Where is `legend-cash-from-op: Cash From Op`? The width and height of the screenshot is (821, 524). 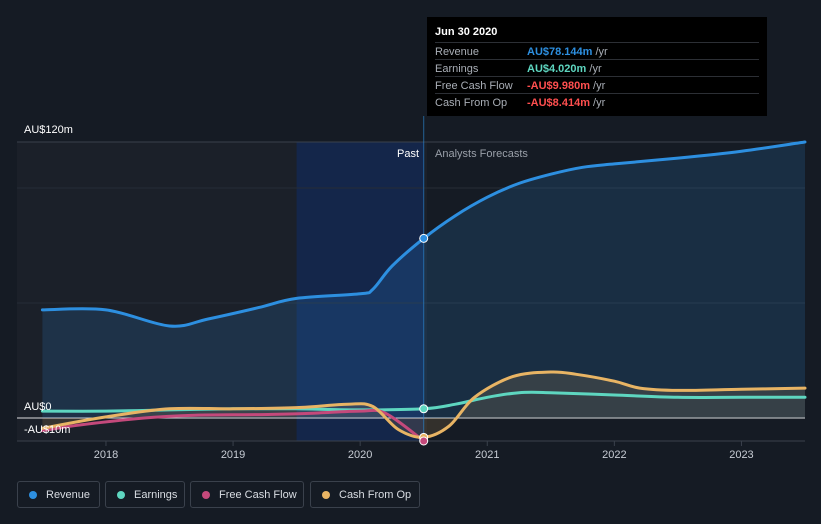
legend-cash-from-op: Cash From Op is located at coordinates (365, 494).